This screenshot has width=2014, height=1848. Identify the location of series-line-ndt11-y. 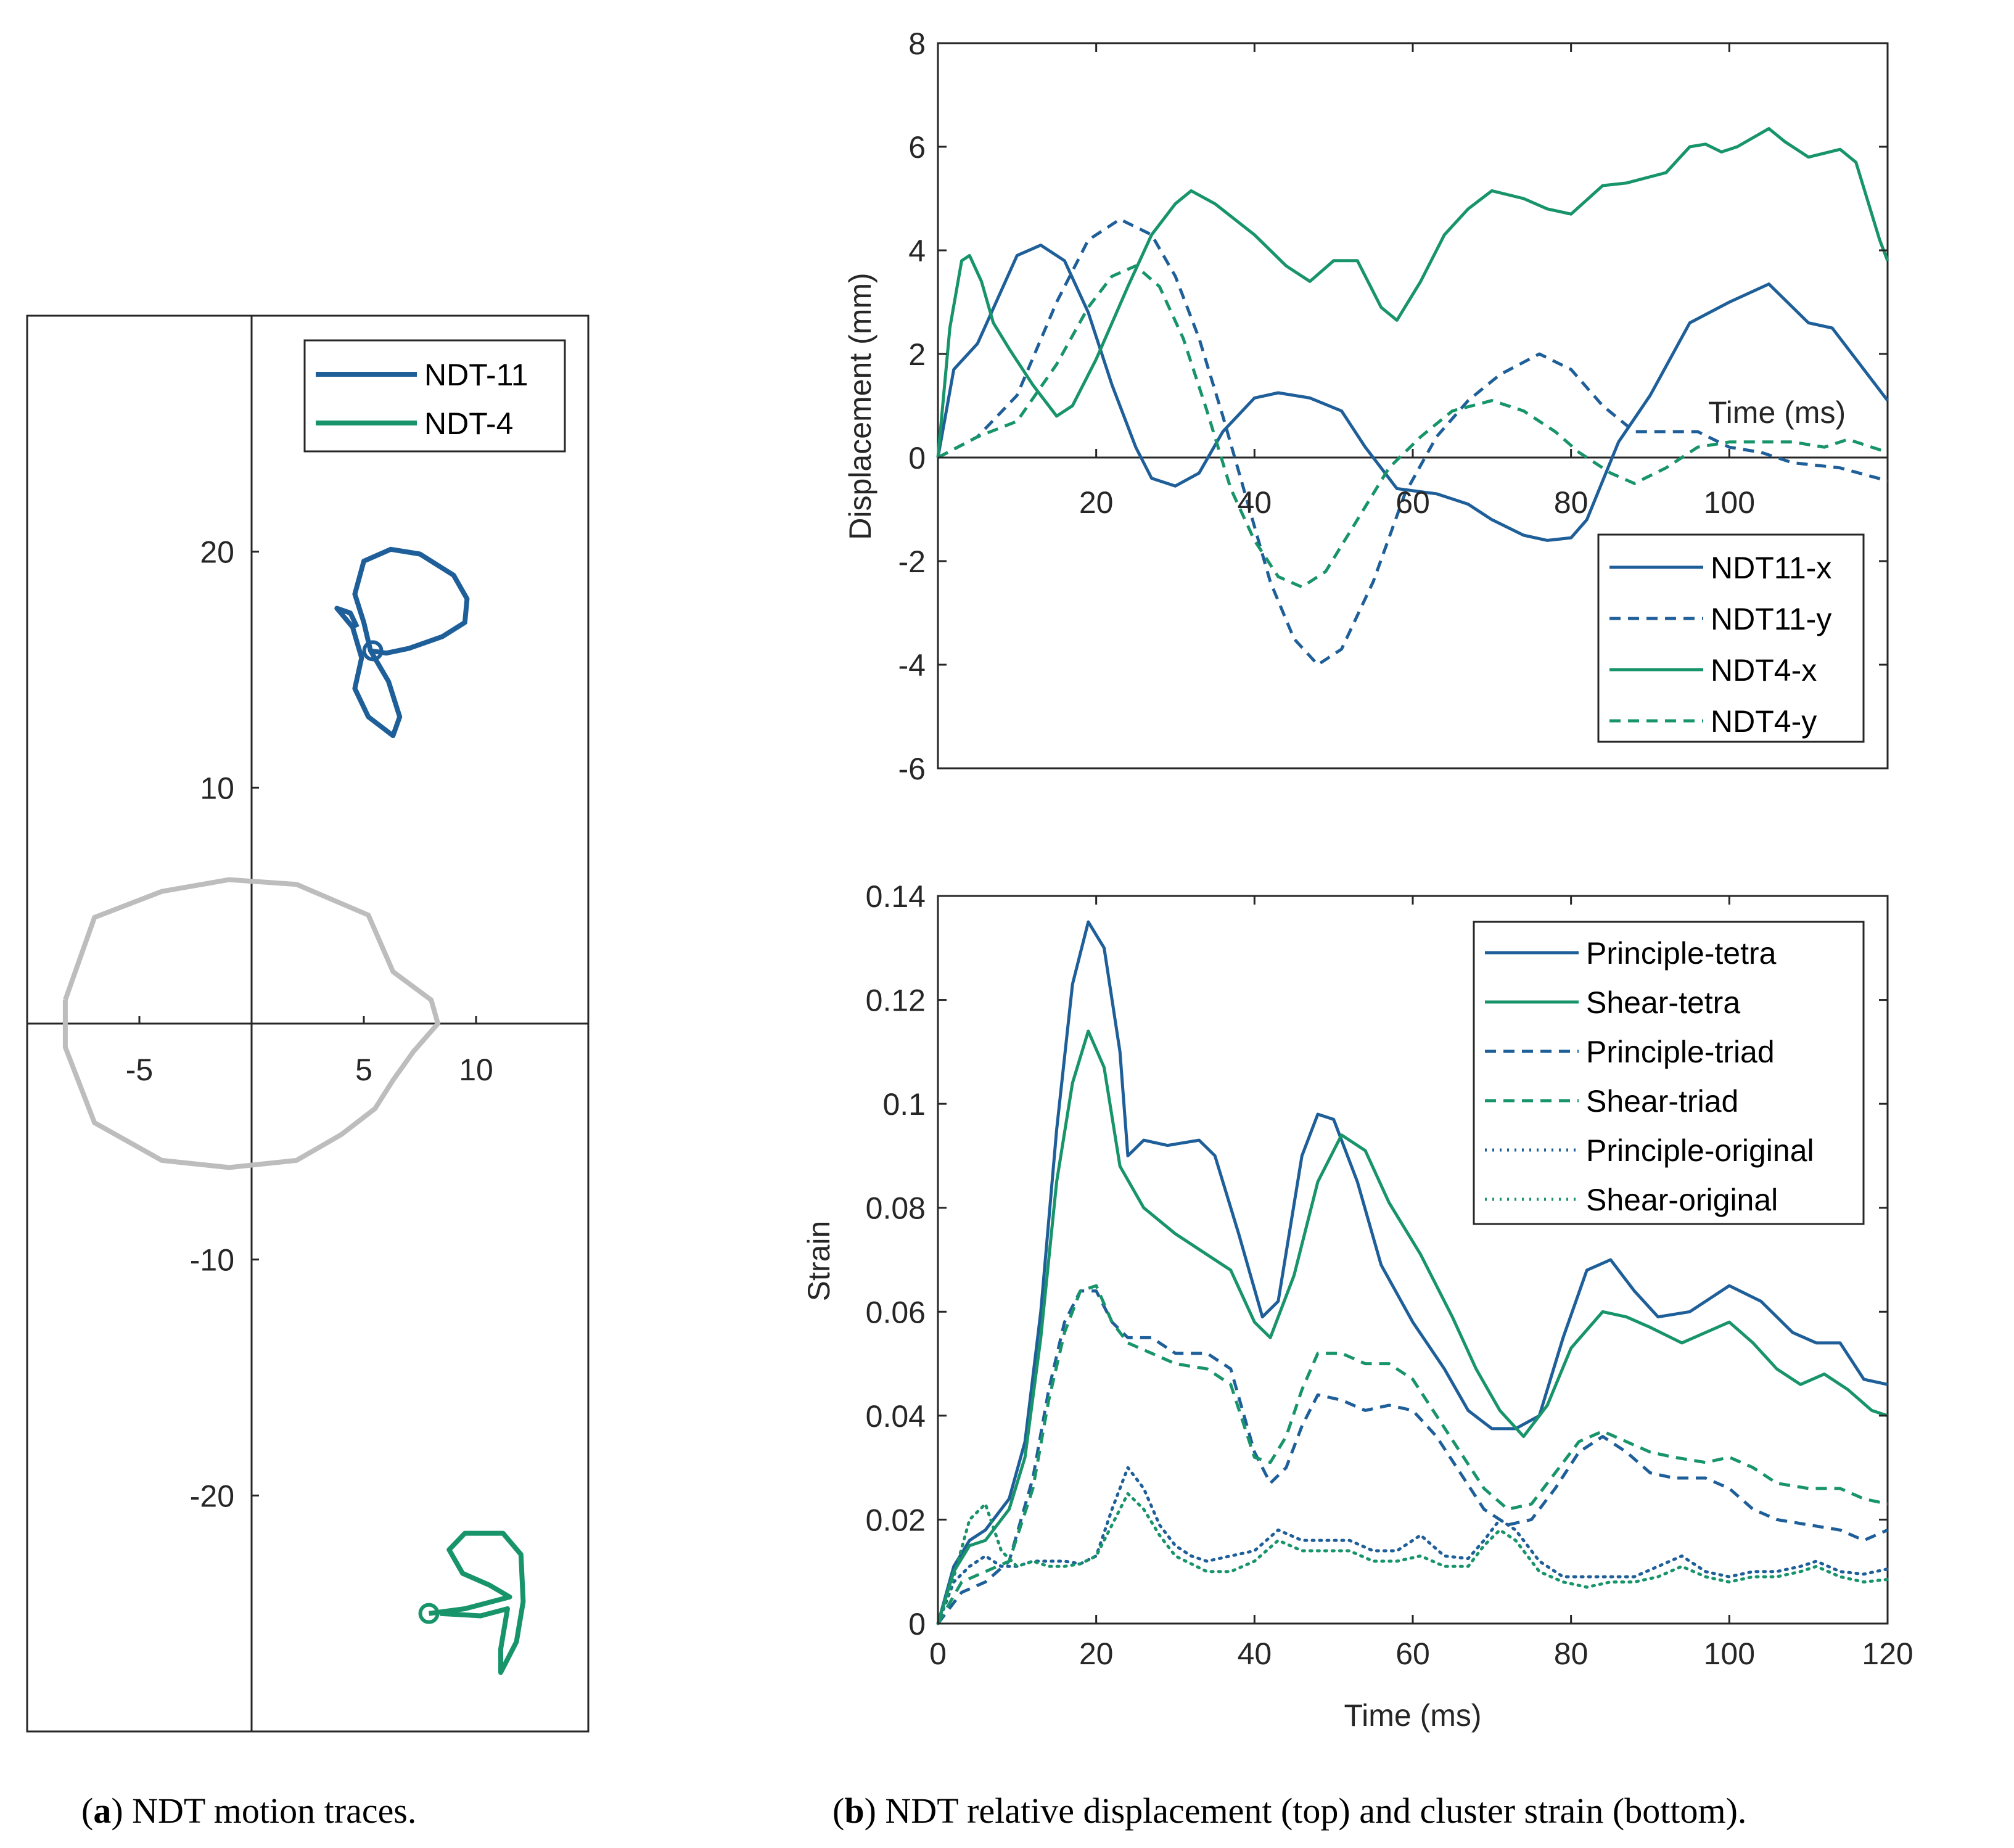
(1412, 442).